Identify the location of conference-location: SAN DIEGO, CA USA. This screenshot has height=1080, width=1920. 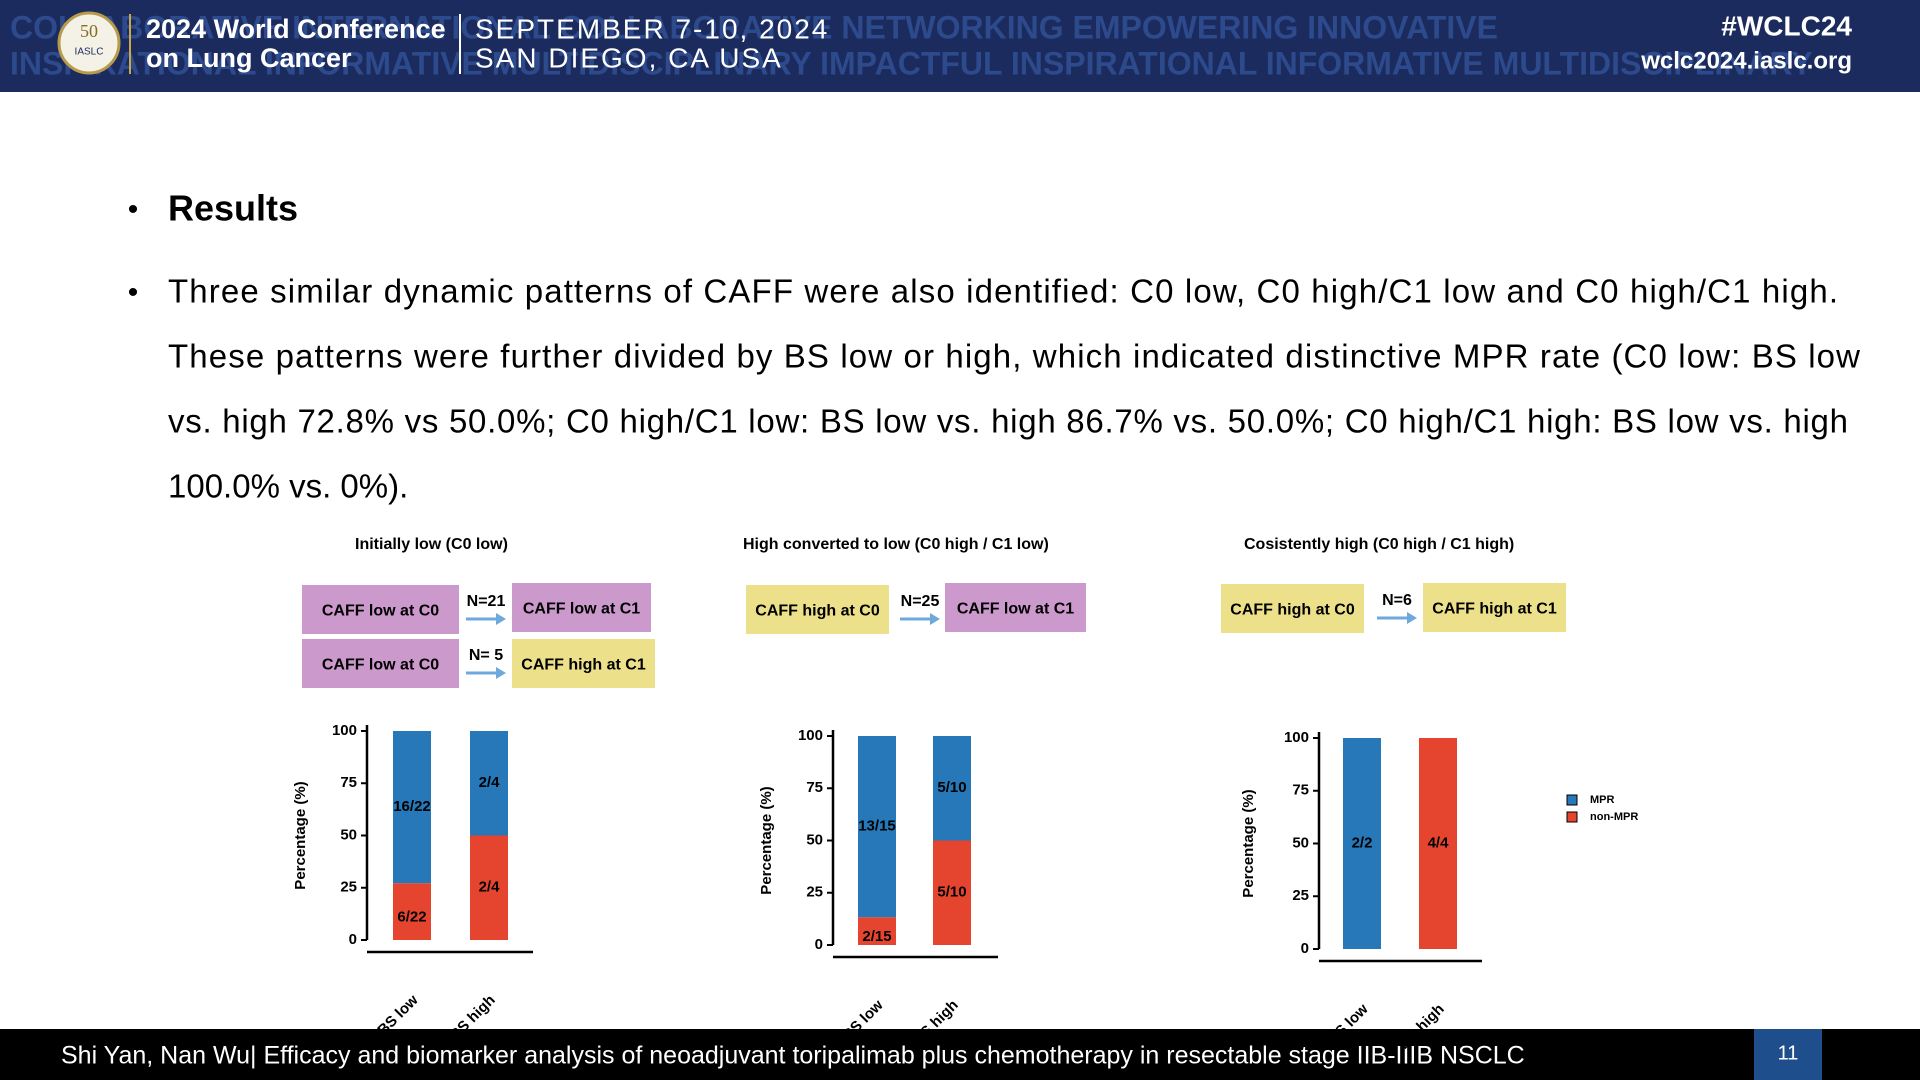
(629, 57).